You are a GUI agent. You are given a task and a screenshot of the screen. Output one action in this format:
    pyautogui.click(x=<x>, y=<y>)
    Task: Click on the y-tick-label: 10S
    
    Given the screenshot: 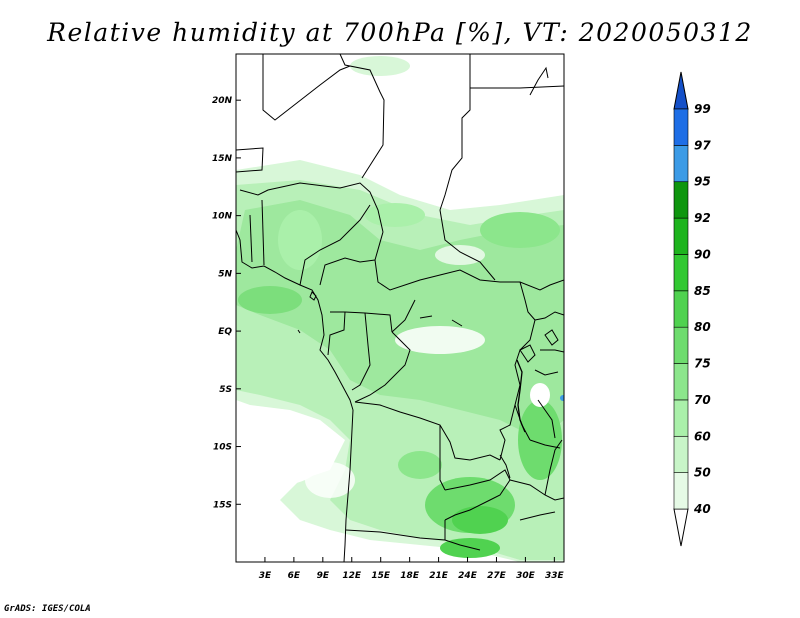 What is the action you would take?
    pyautogui.click(x=222, y=448)
    